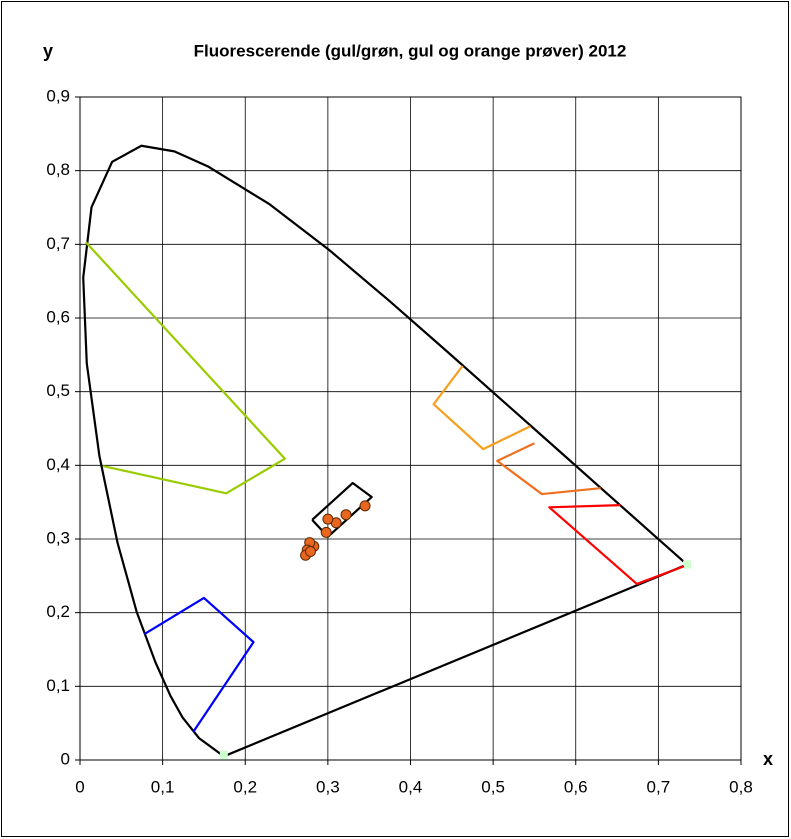 The height and width of the screenshot is (839, 791). Describe the element at coordinates (741, 786) in the screenshot. I see `x-tick-label: 0,8` at that location.